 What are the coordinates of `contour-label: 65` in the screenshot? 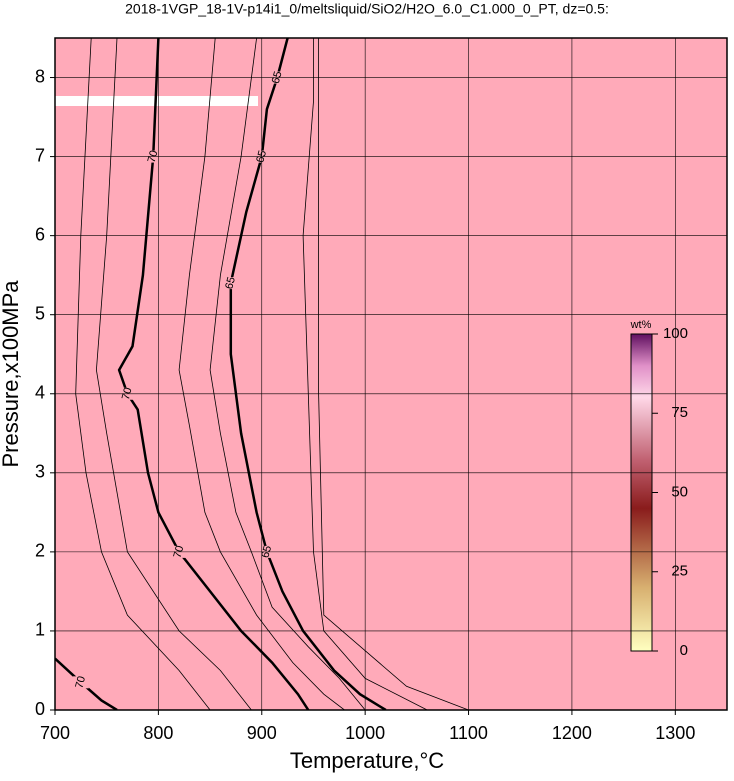 It's located at (230, 283).